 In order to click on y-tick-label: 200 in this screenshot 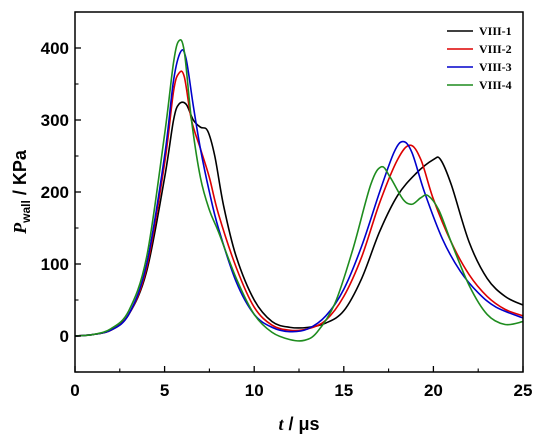, I will do `click(55, 192)`.